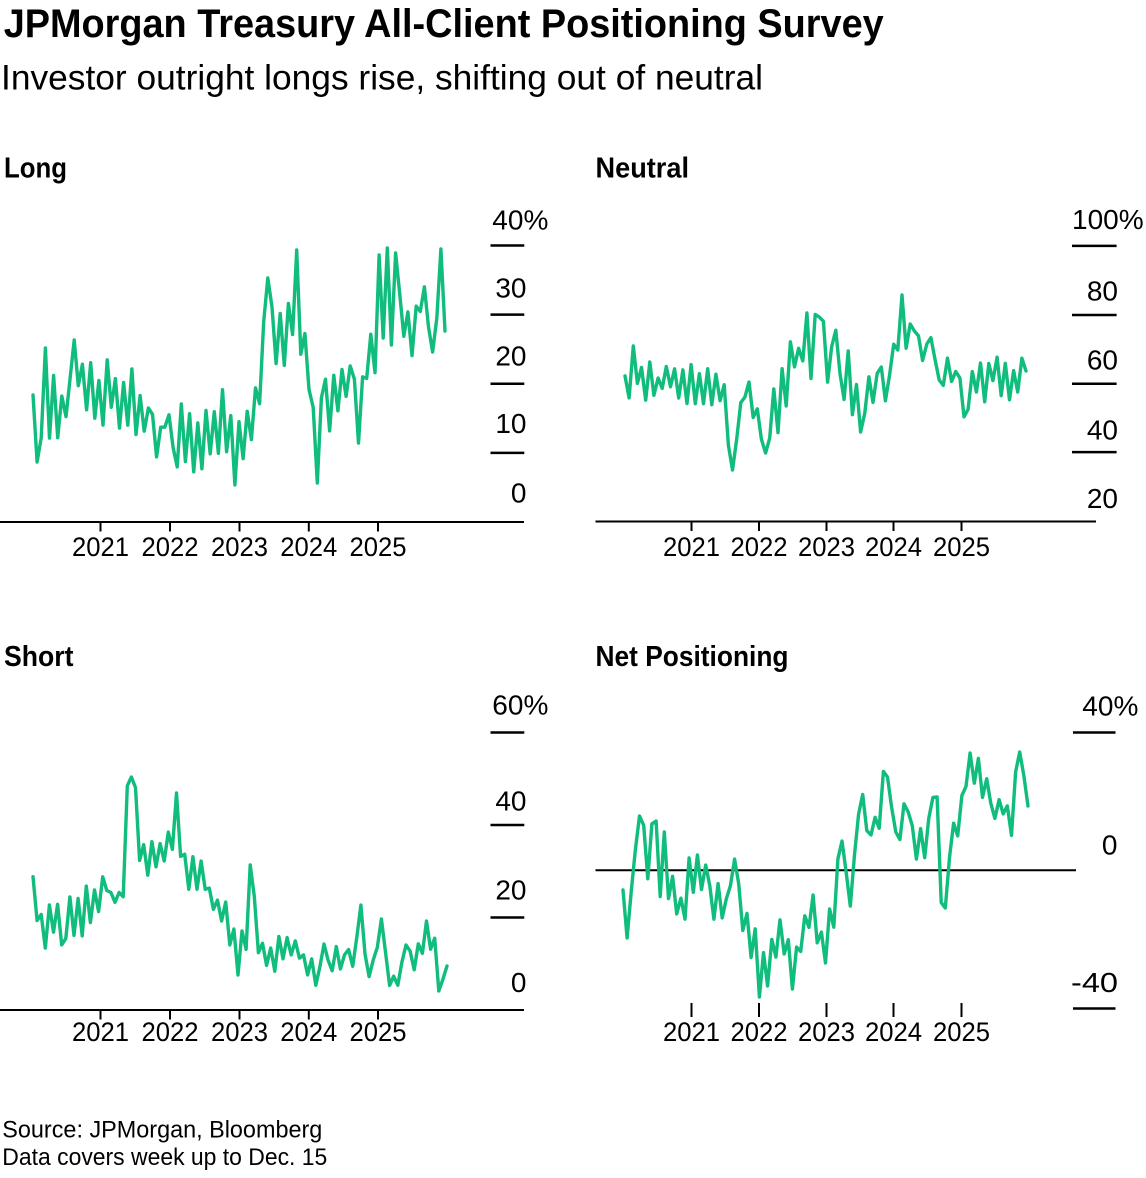 The image size is (1146, 1178). Describe the element at coordinates (520, 705) in the screenshot. I see `svg-text: 60%` at that location.